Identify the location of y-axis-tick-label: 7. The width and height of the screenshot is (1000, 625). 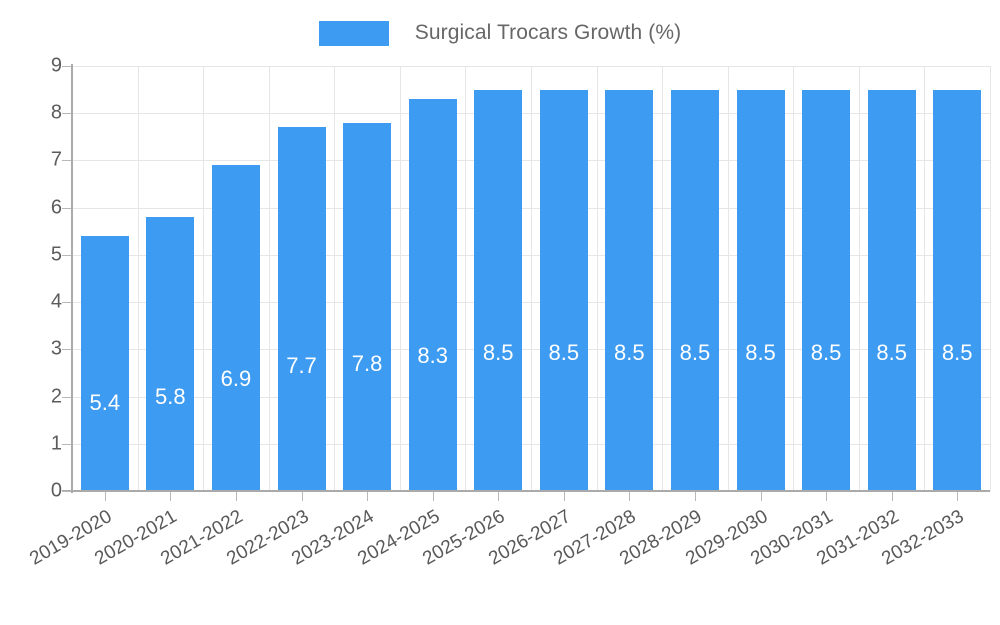
(56, 159).